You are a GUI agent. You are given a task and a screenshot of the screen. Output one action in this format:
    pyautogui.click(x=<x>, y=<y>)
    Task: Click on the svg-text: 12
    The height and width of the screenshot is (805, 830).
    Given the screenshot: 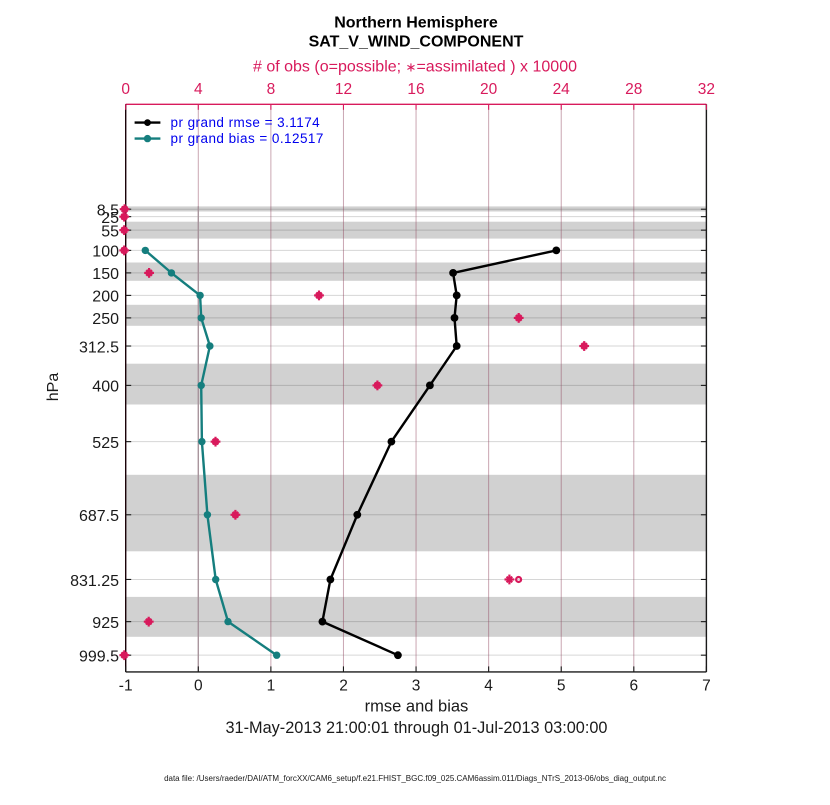 What is the action you would take?
    pyautogui.click(x=343, y=89)
    